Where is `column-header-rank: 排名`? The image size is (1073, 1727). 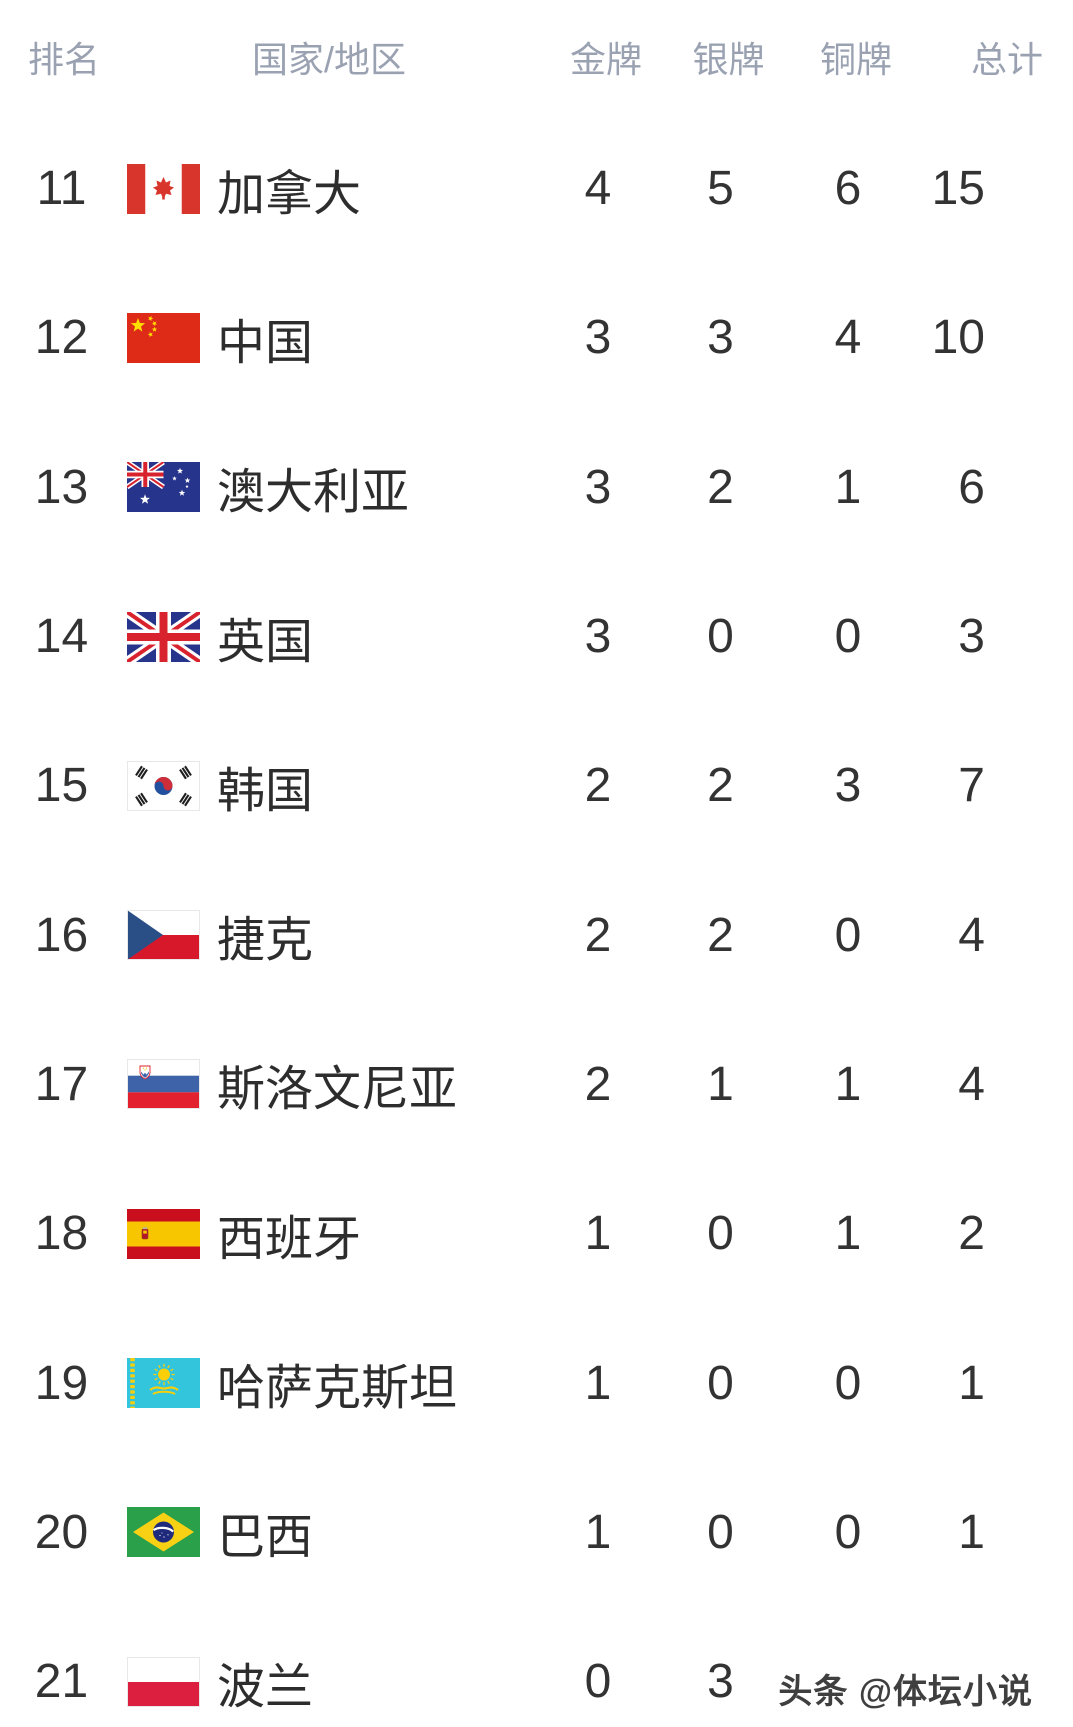
column-header-rank: 排名 is located at coordinates (64, 59).